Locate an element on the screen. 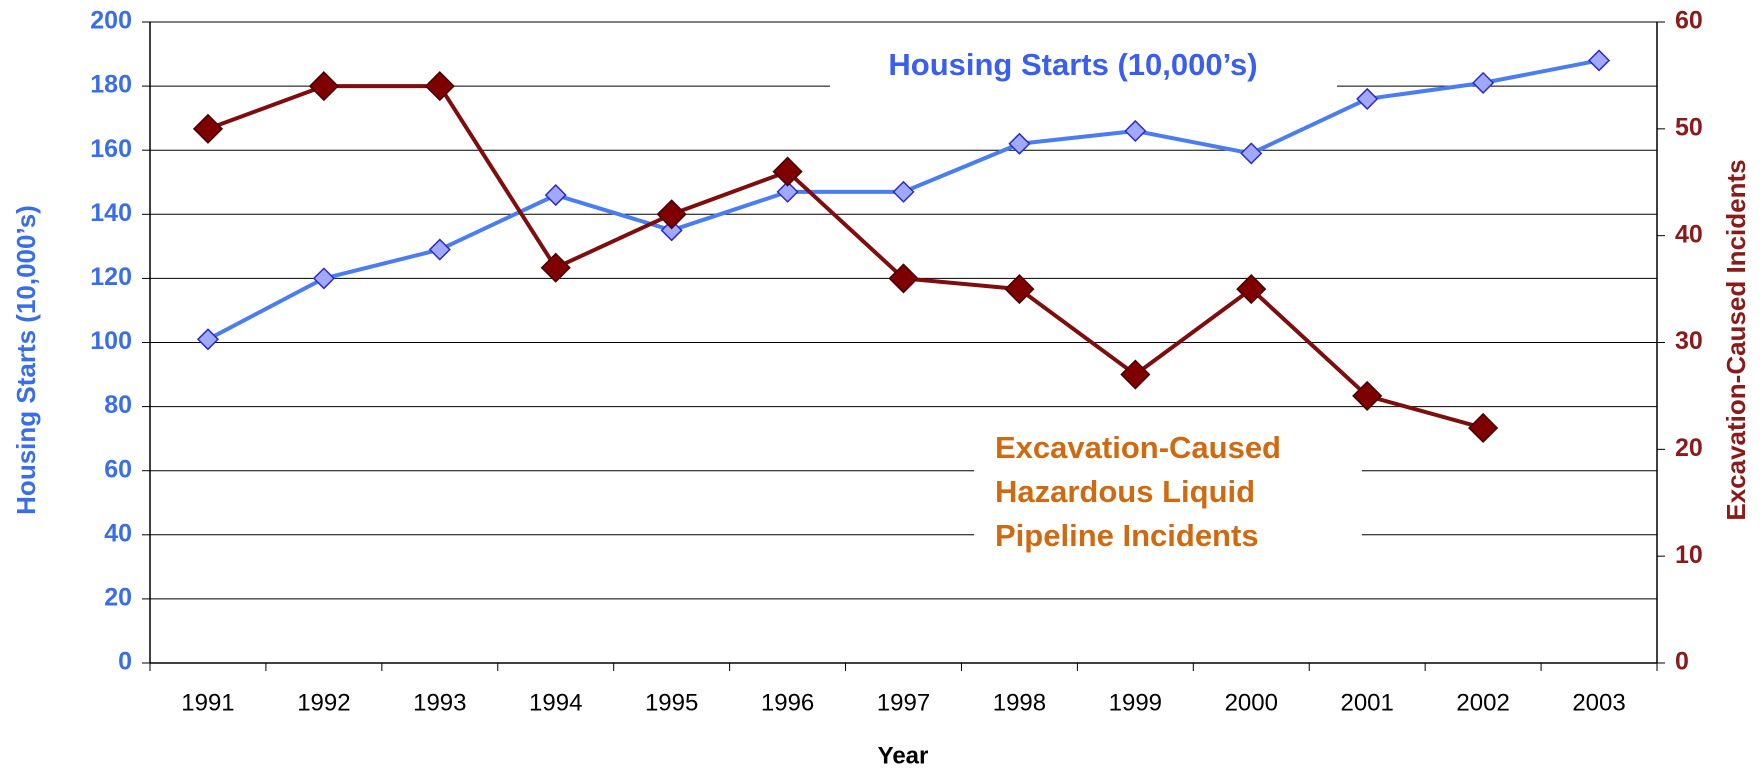 The width and height of the screenshot is (1764, 773). y-tick-label: 200 is located at coordinates (111, 21).